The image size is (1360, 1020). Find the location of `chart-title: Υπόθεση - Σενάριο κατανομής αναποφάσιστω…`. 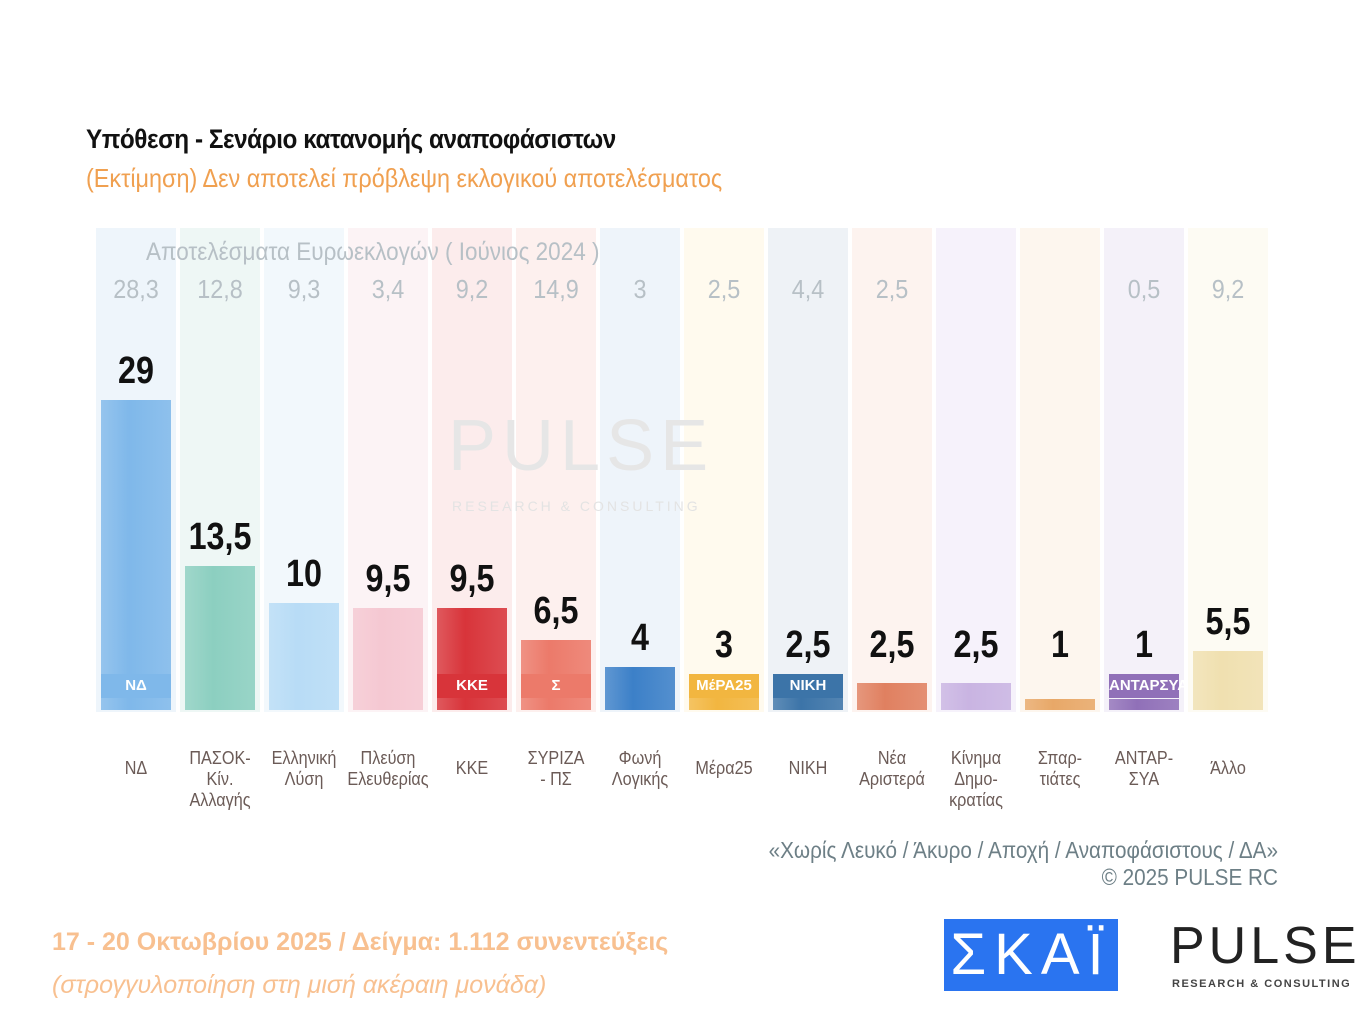

chart-title: Υπόθεση - Σενάριο κατανομής αναποφάσιστω… is located at coordinates (351, 139).